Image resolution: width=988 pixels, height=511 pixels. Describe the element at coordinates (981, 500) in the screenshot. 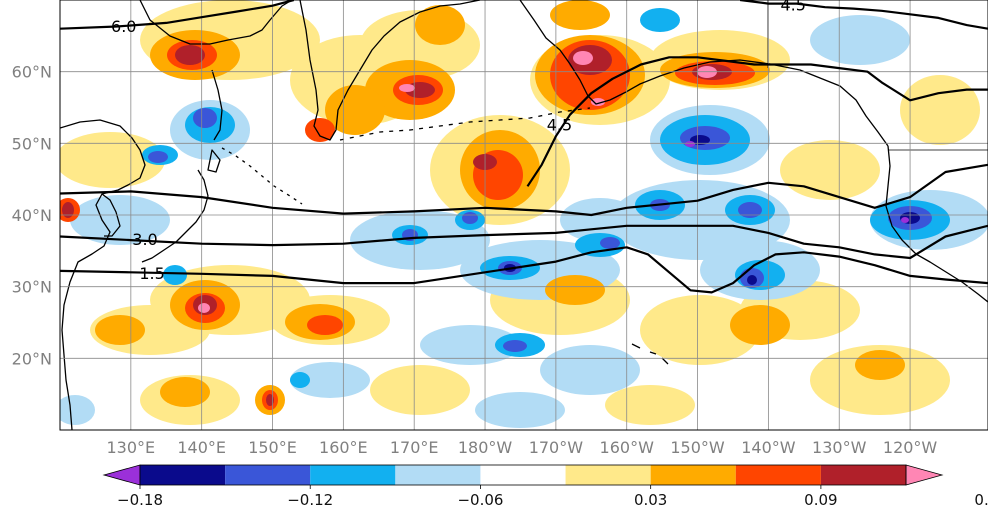

I see `colorbar-tick-label: 0.15` at that location.